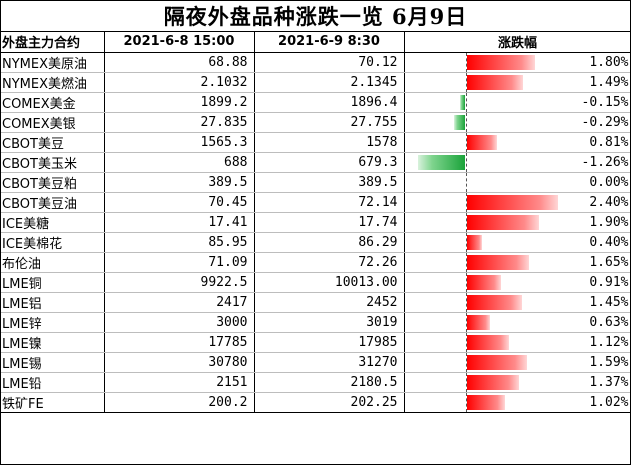 This screenshot has width=631, height=465. What do you see at coordinates (517, 42) in the screenshot?
I see `header-change: 涨跌幅` at bounding box center [517, 42].